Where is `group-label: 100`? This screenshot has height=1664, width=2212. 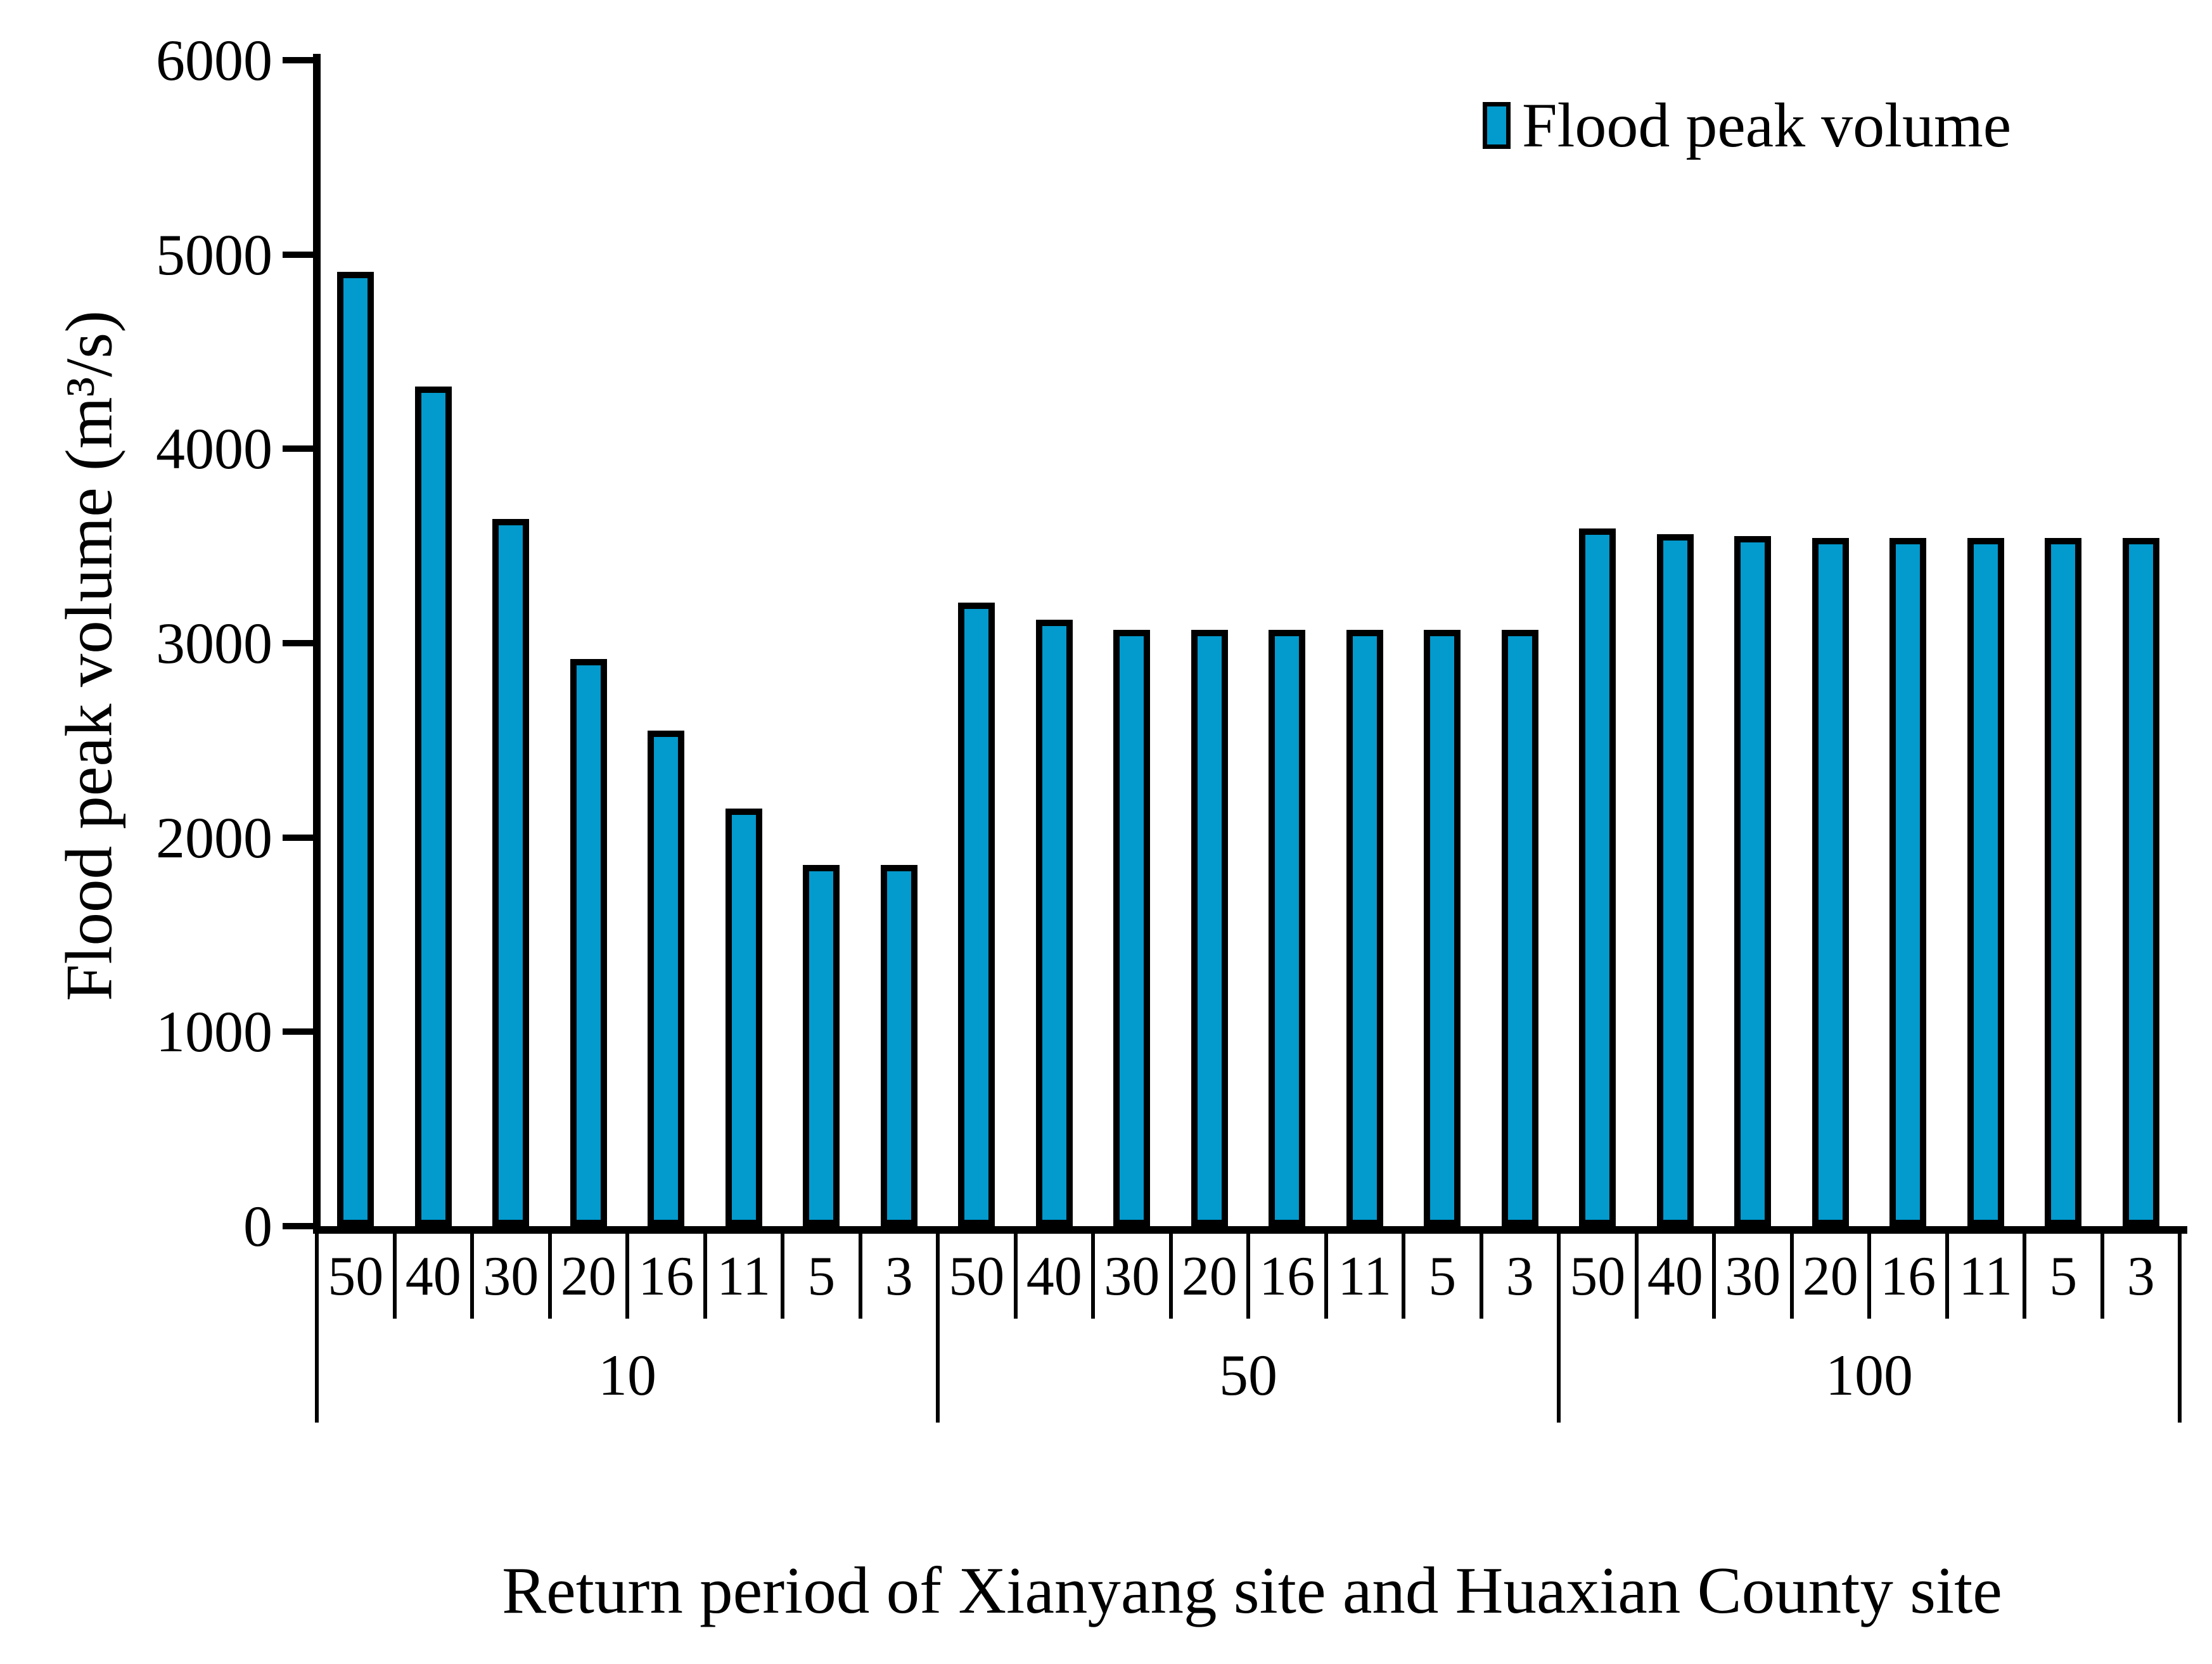
group-label: 100 is located at coordinates (1869, 1375).